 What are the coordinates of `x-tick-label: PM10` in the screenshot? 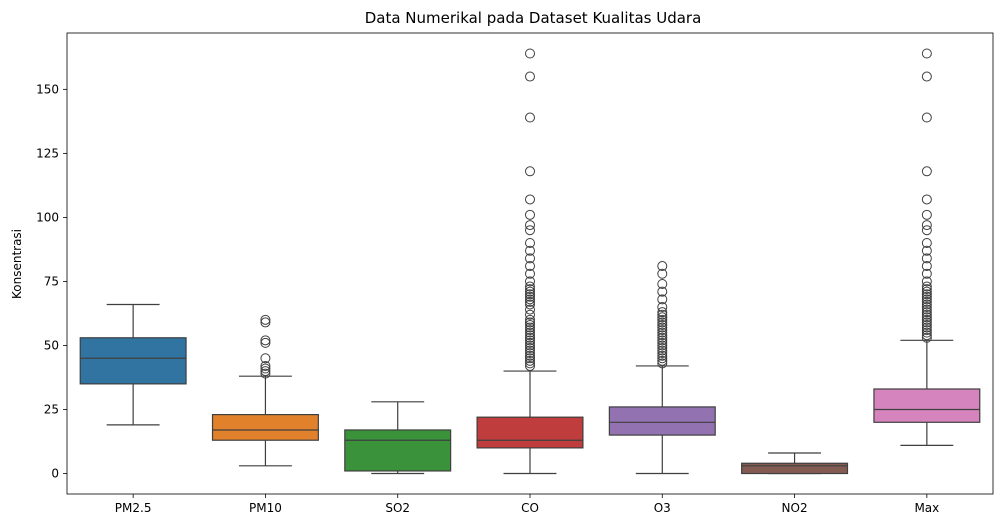 It's located at (265, 508).